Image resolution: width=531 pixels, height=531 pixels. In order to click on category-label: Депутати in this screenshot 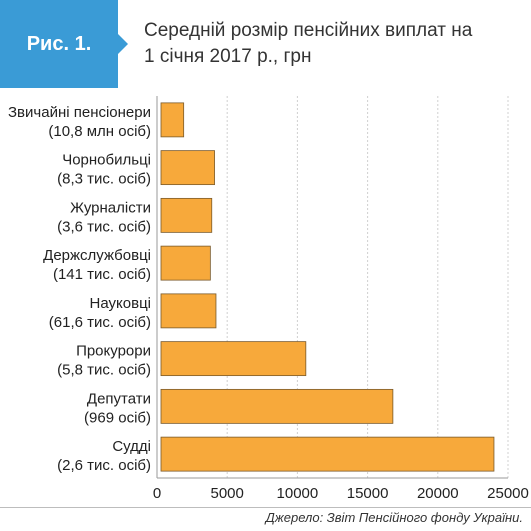, I will do `click(119, 398)`.